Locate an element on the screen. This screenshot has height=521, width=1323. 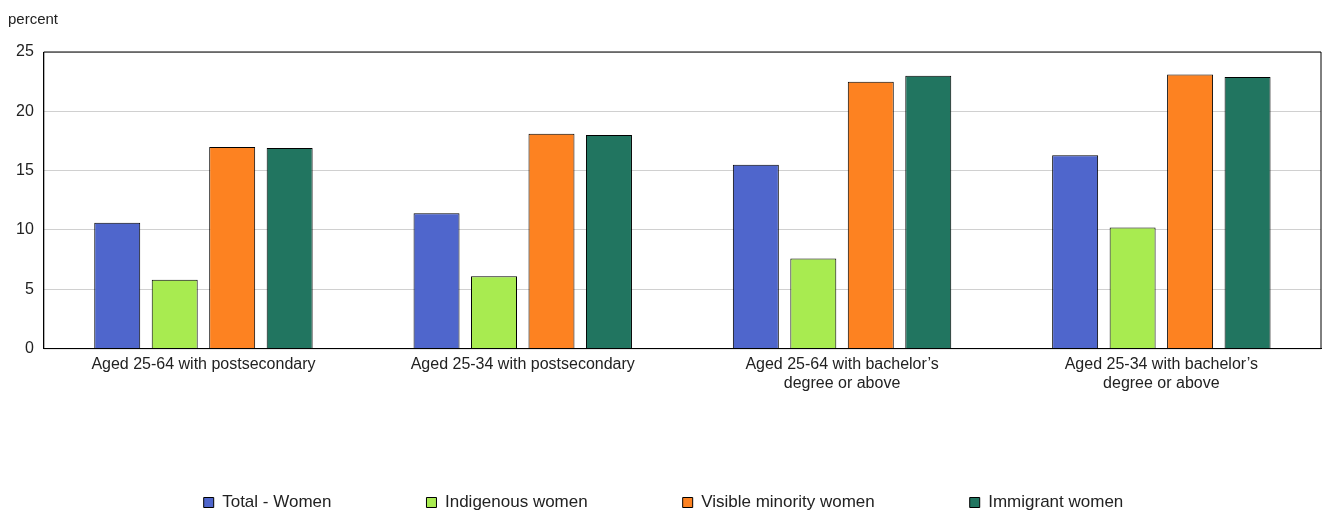
y-tick-label: 0 is located at coordinates (29, 348).